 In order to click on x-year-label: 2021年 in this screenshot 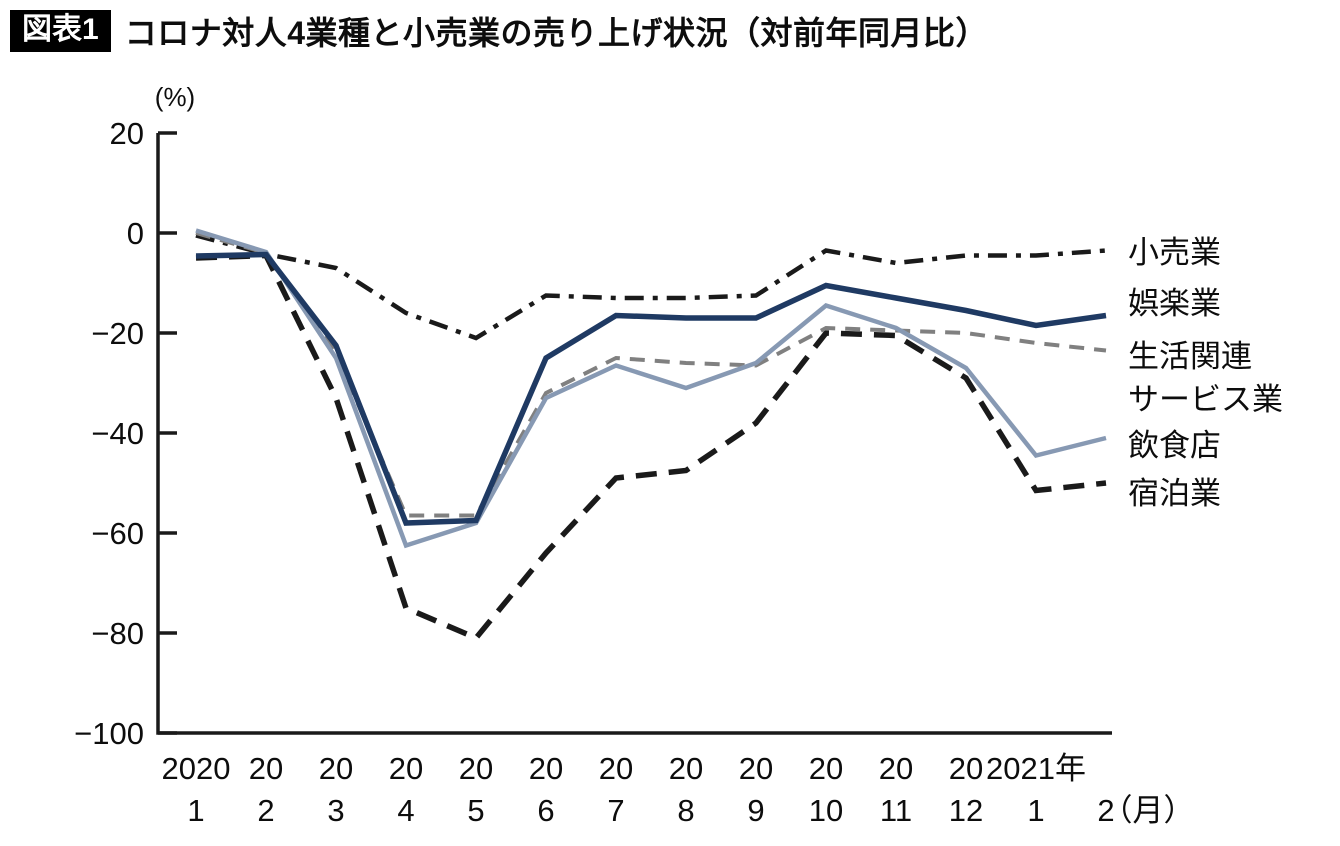, I will do `click(1036, 768)`.